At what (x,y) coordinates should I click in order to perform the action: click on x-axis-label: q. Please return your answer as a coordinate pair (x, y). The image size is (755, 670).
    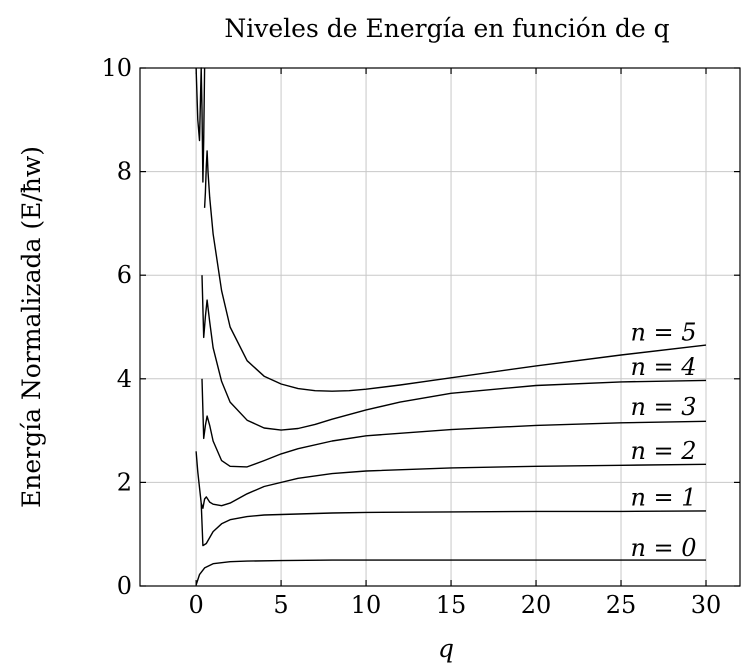
    Looking at the image, I should click on (446, 648).